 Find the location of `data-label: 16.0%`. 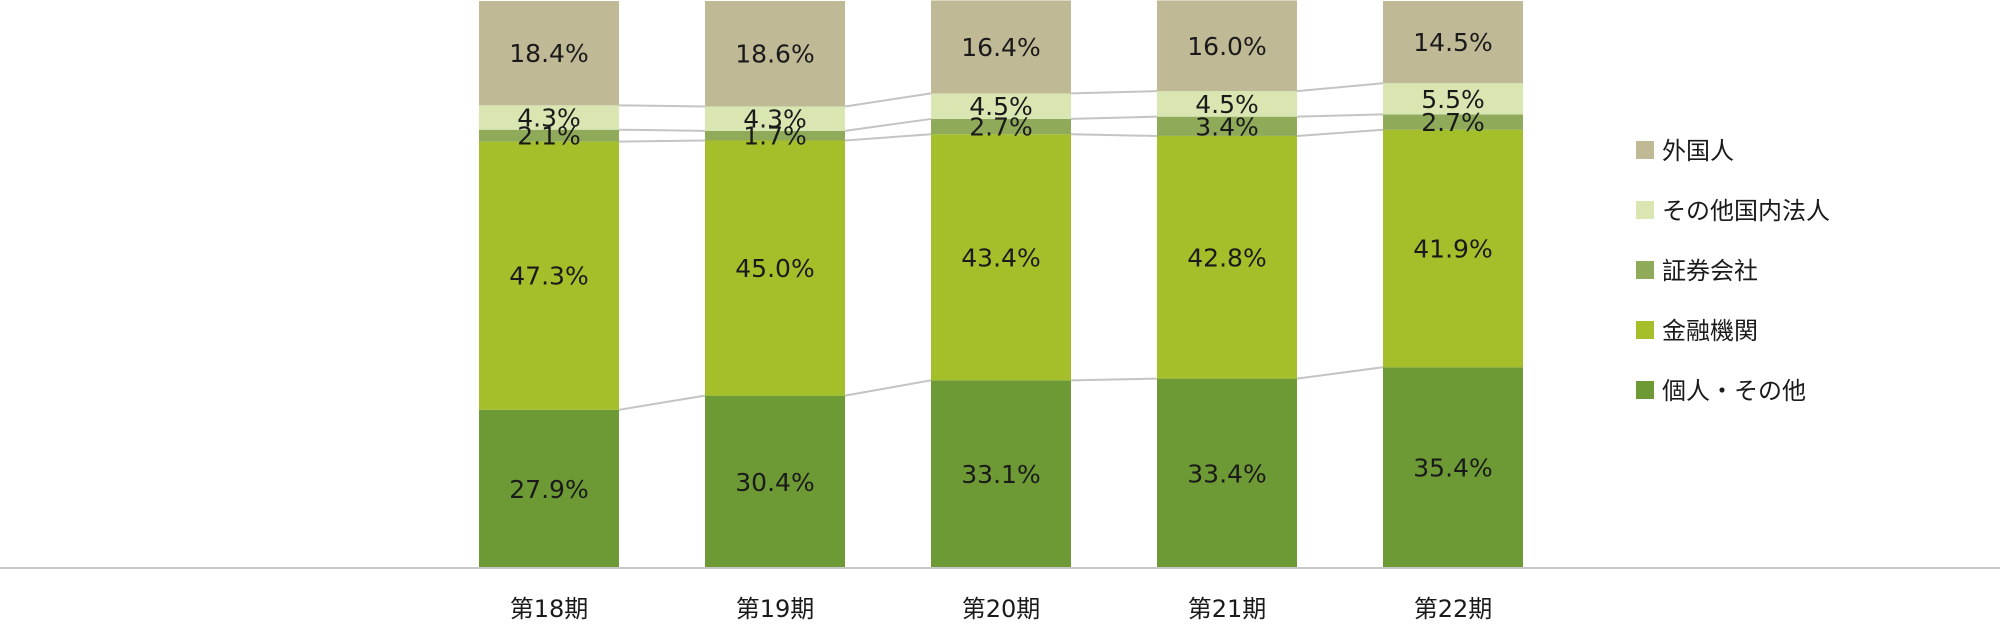

data-label: 16.0% is located at coordinates (1226, 46).